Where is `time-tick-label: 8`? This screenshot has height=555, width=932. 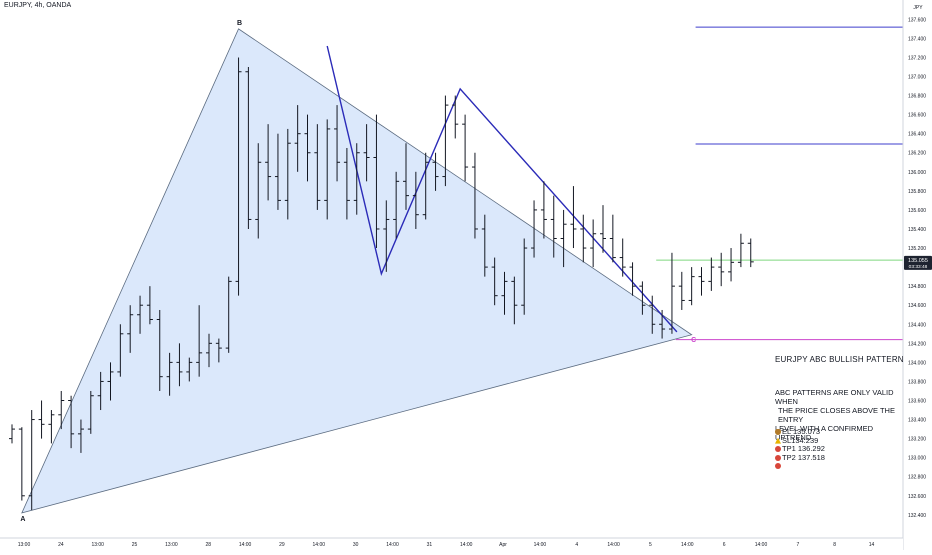
time-tick-label: 8 is located at coordinates (834, 545).